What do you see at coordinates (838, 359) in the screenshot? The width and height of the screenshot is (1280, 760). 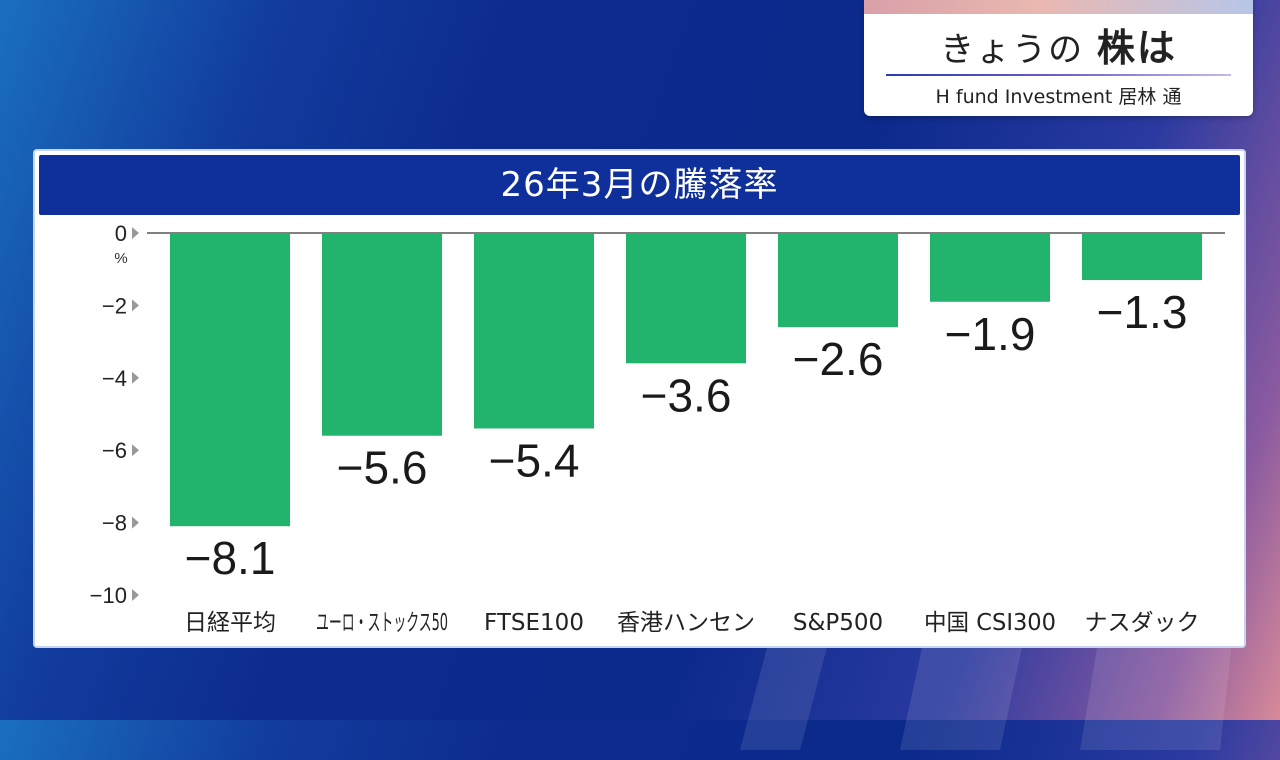 I see `value-label: −2.6` at bounding box center [838, 359].